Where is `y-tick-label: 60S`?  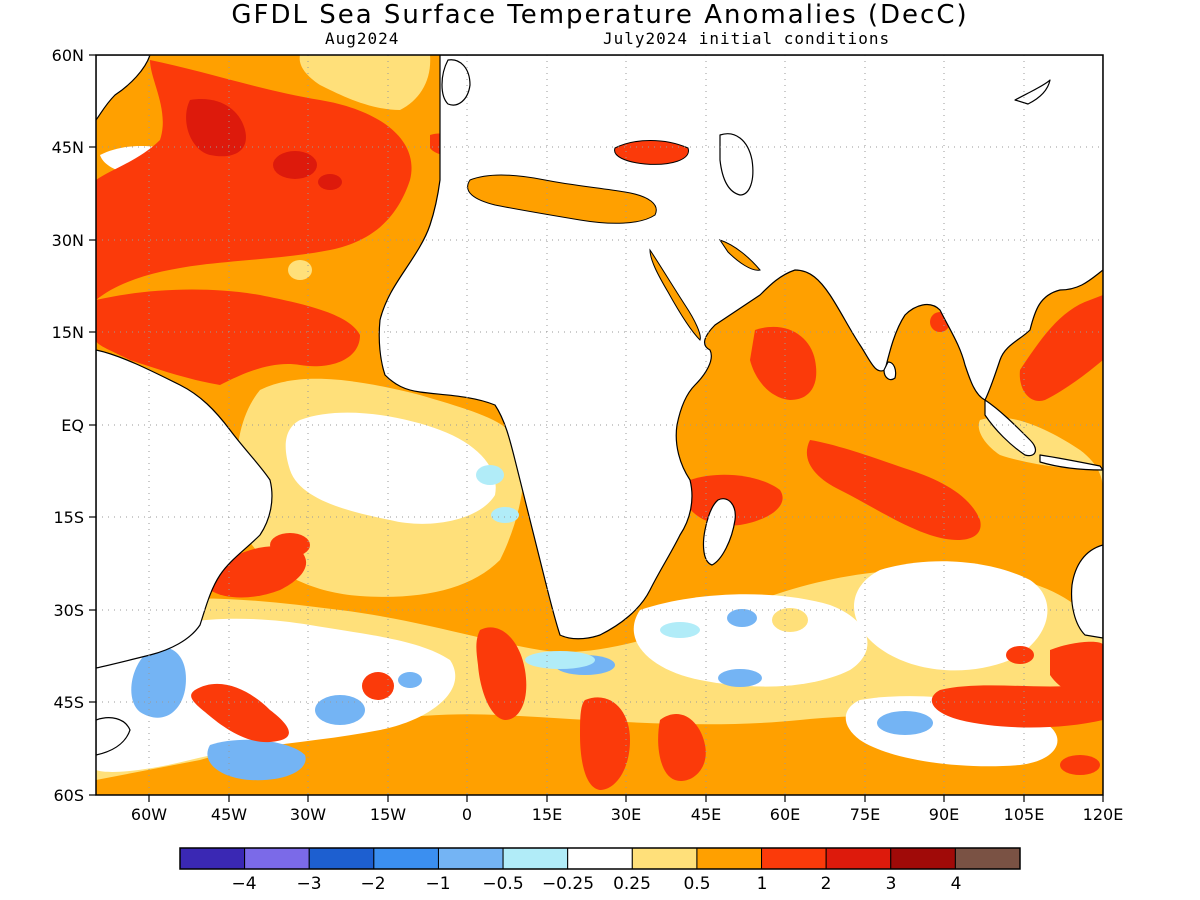
y-tick-label: 60S is located at coordinates (68, 795).